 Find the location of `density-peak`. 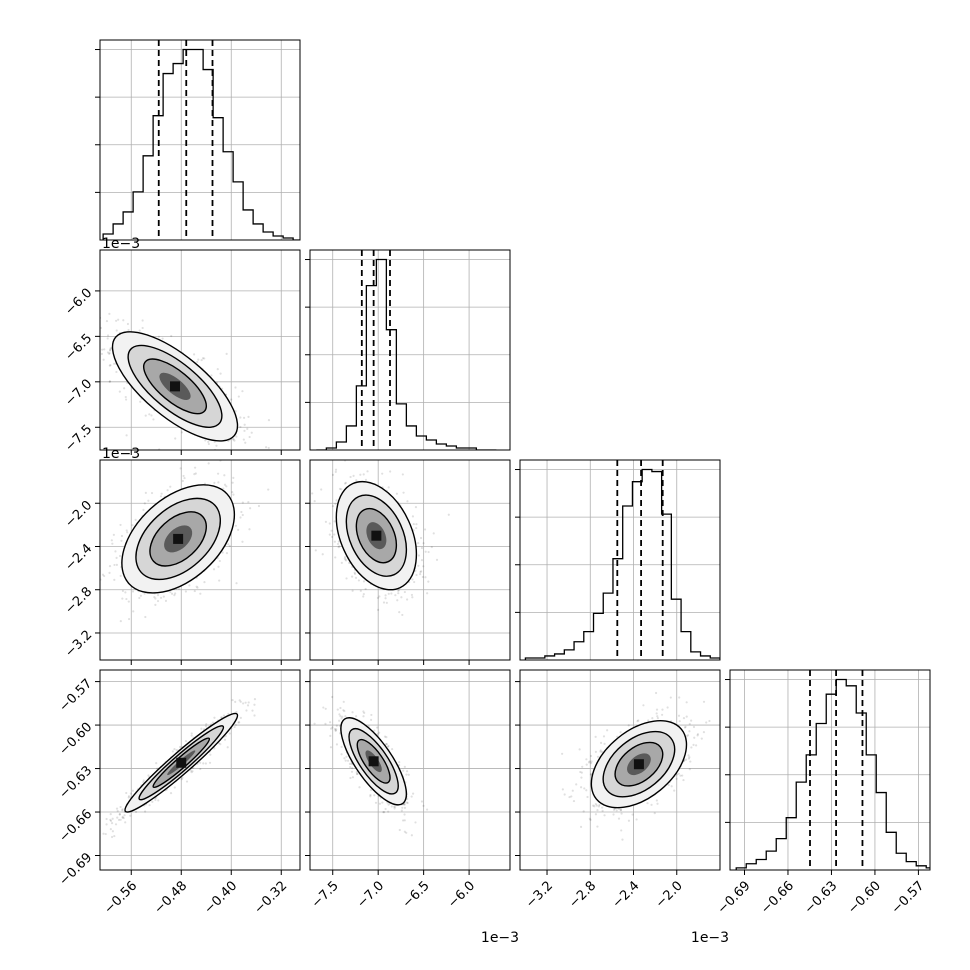

density-peak is located at coordinates (181, 762).